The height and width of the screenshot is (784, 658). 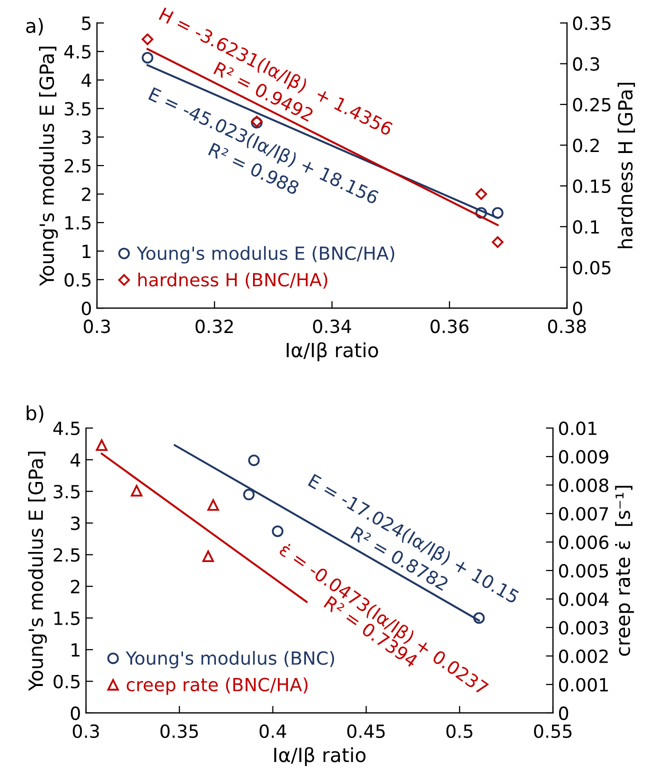 What do you see at coordinates (583, 513) in the screenshot?
I see `y2-tick-label: 0.007` at bounding box center [583, 513].